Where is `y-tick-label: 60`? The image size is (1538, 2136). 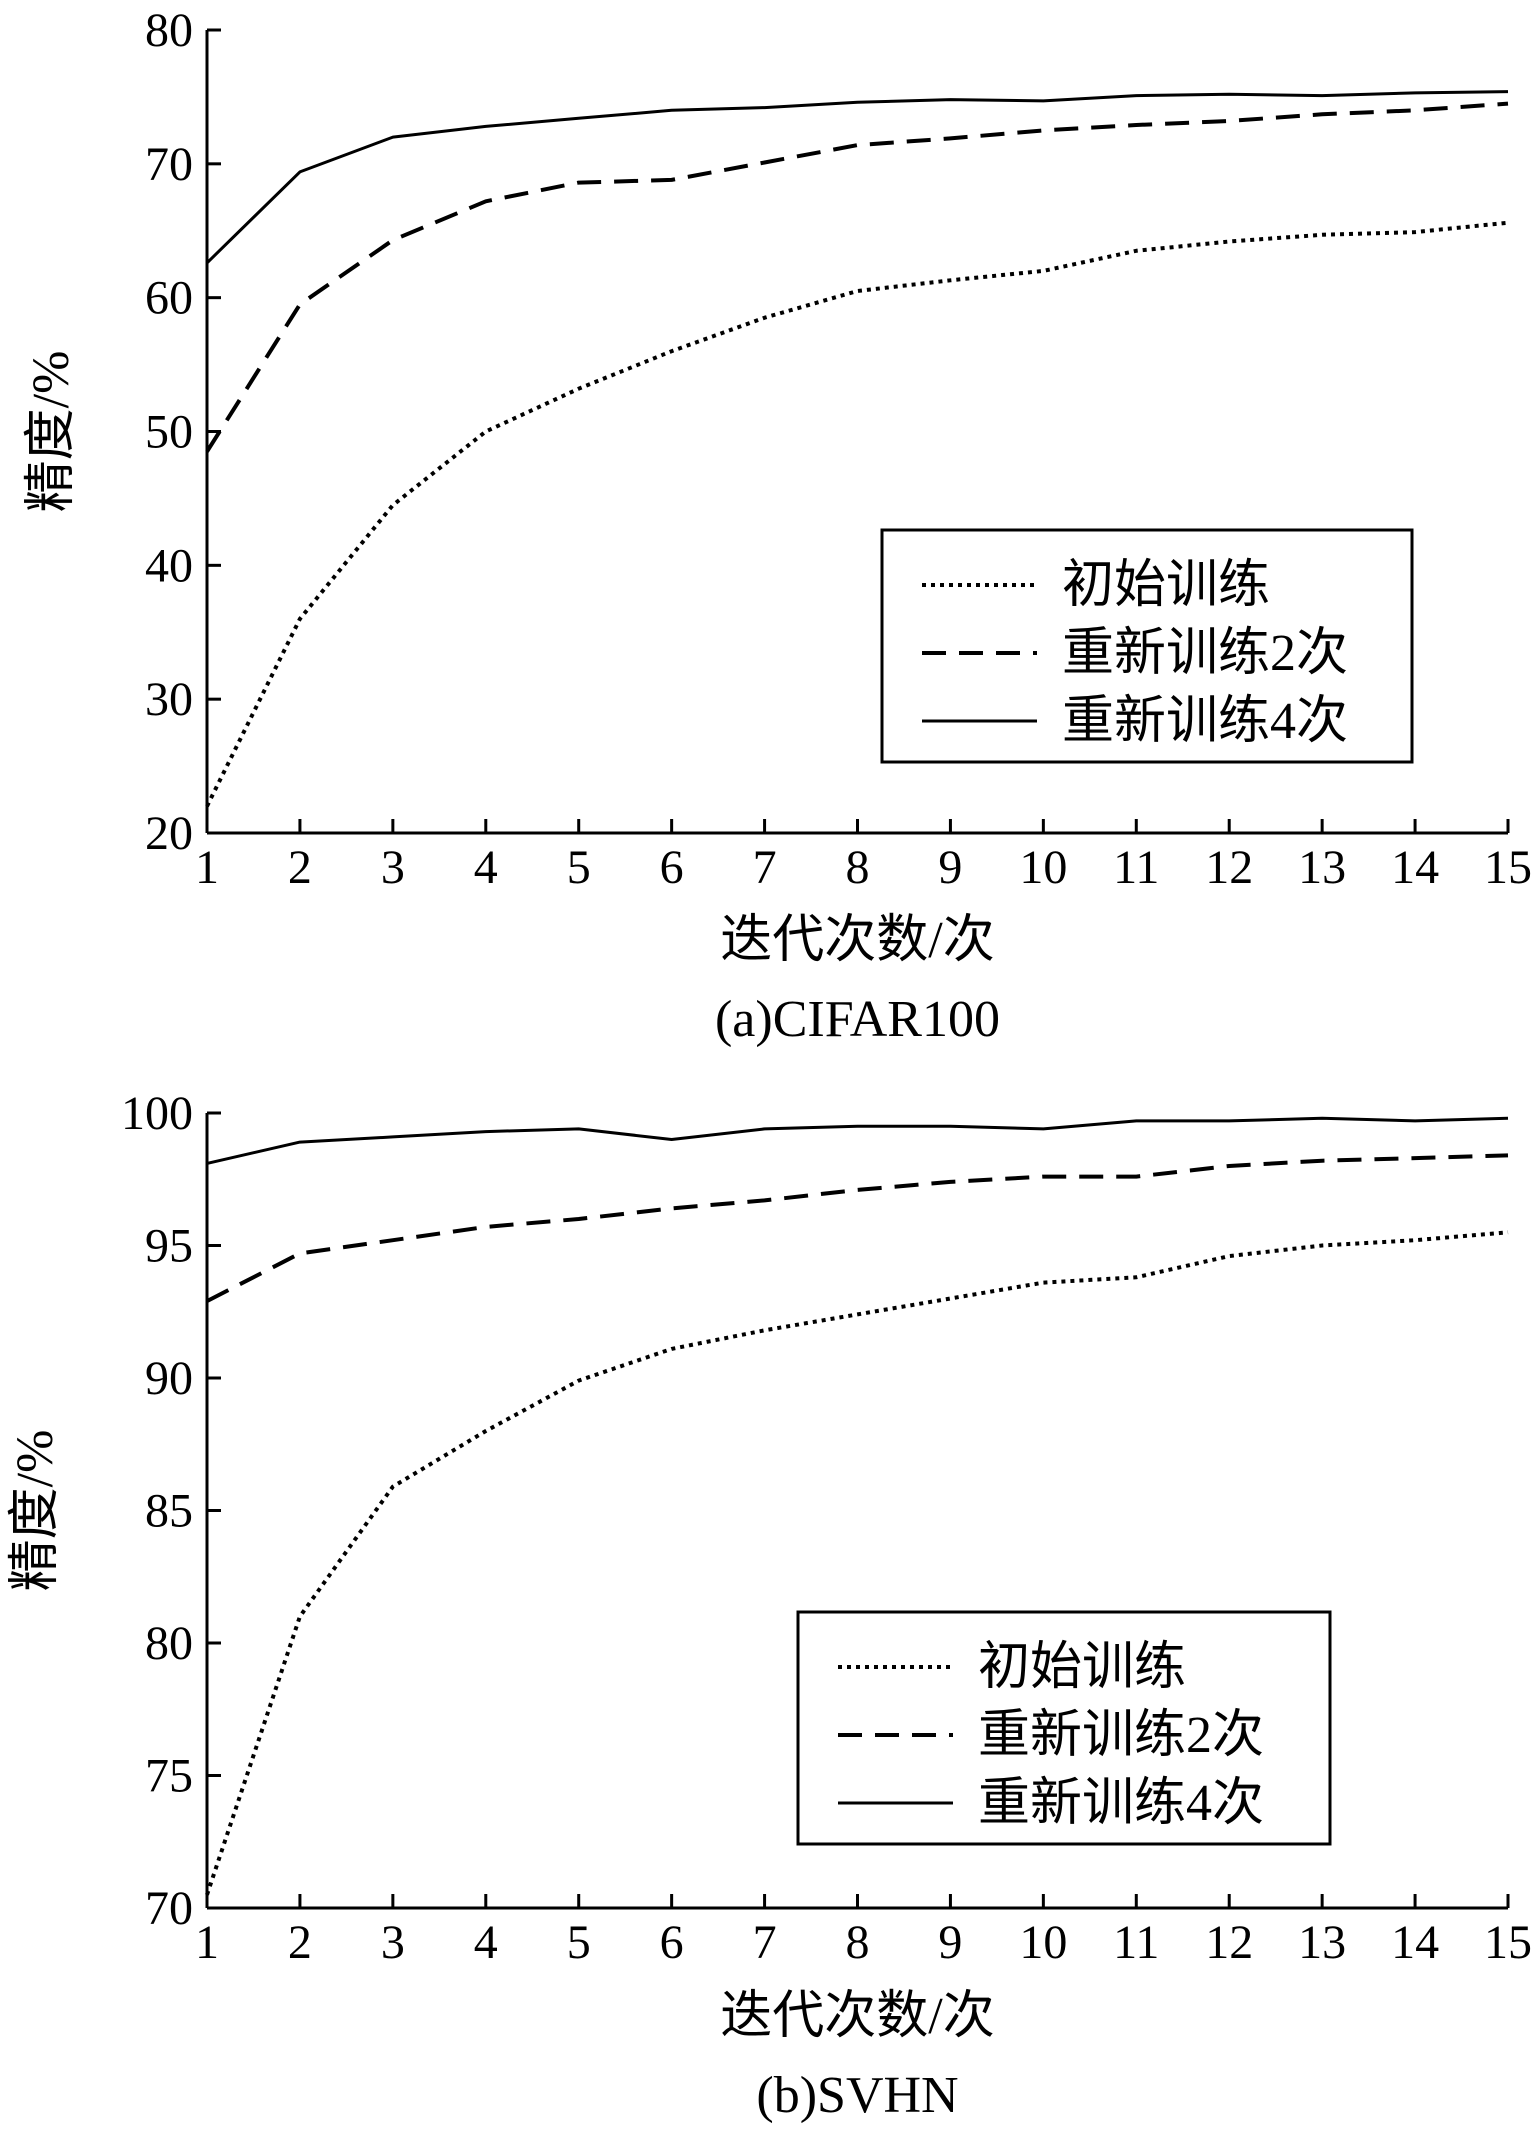 y-tick-label: 60 is located at coordinates (169, 298).